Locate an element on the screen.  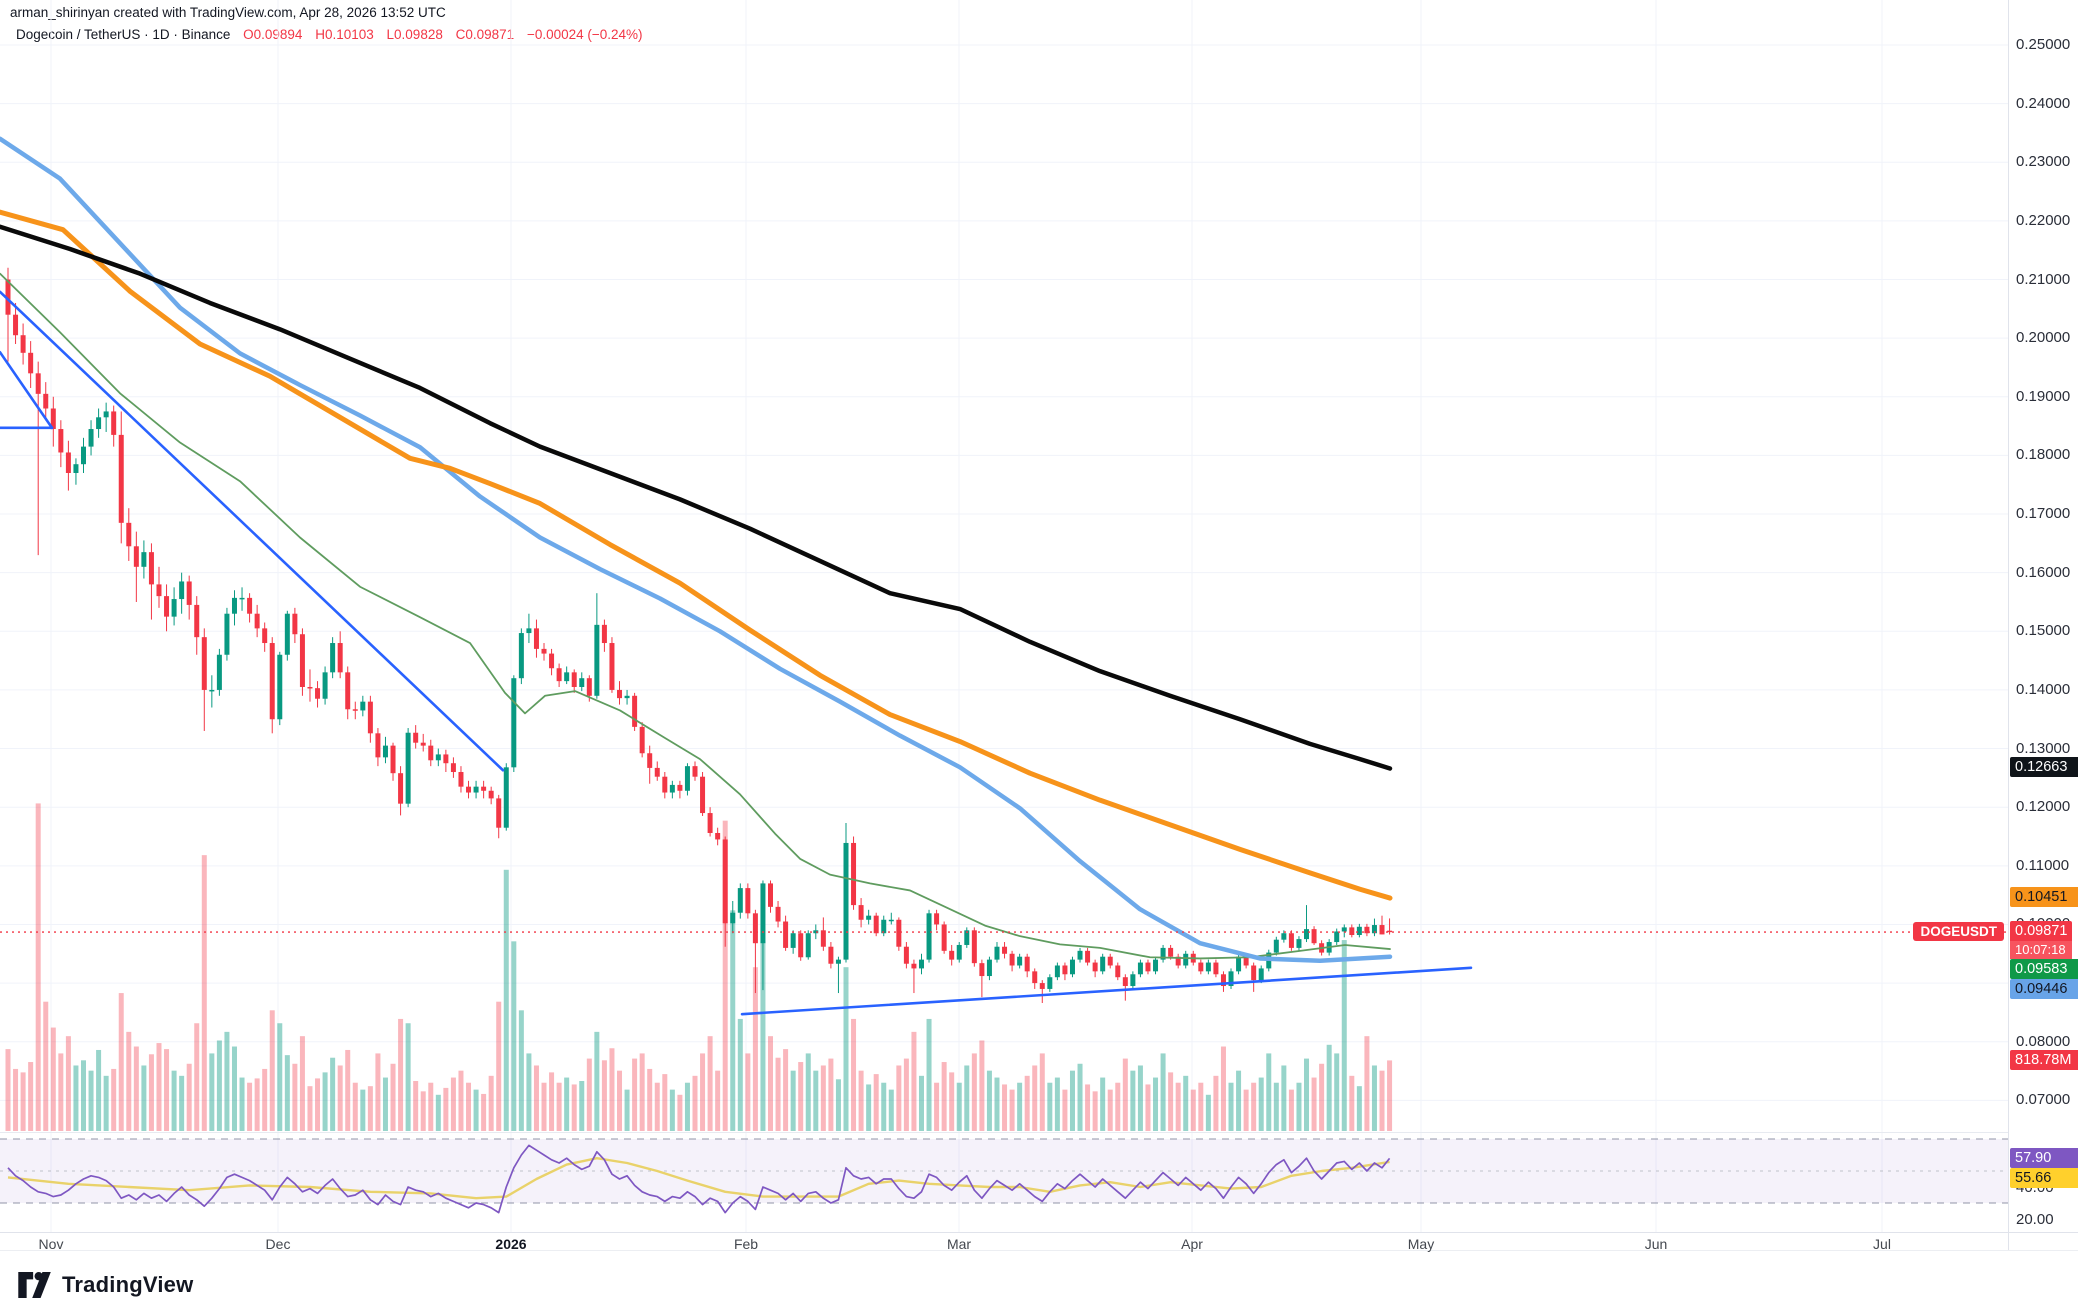
time-tick-label: Dec is located at coordinates (278, 1244).